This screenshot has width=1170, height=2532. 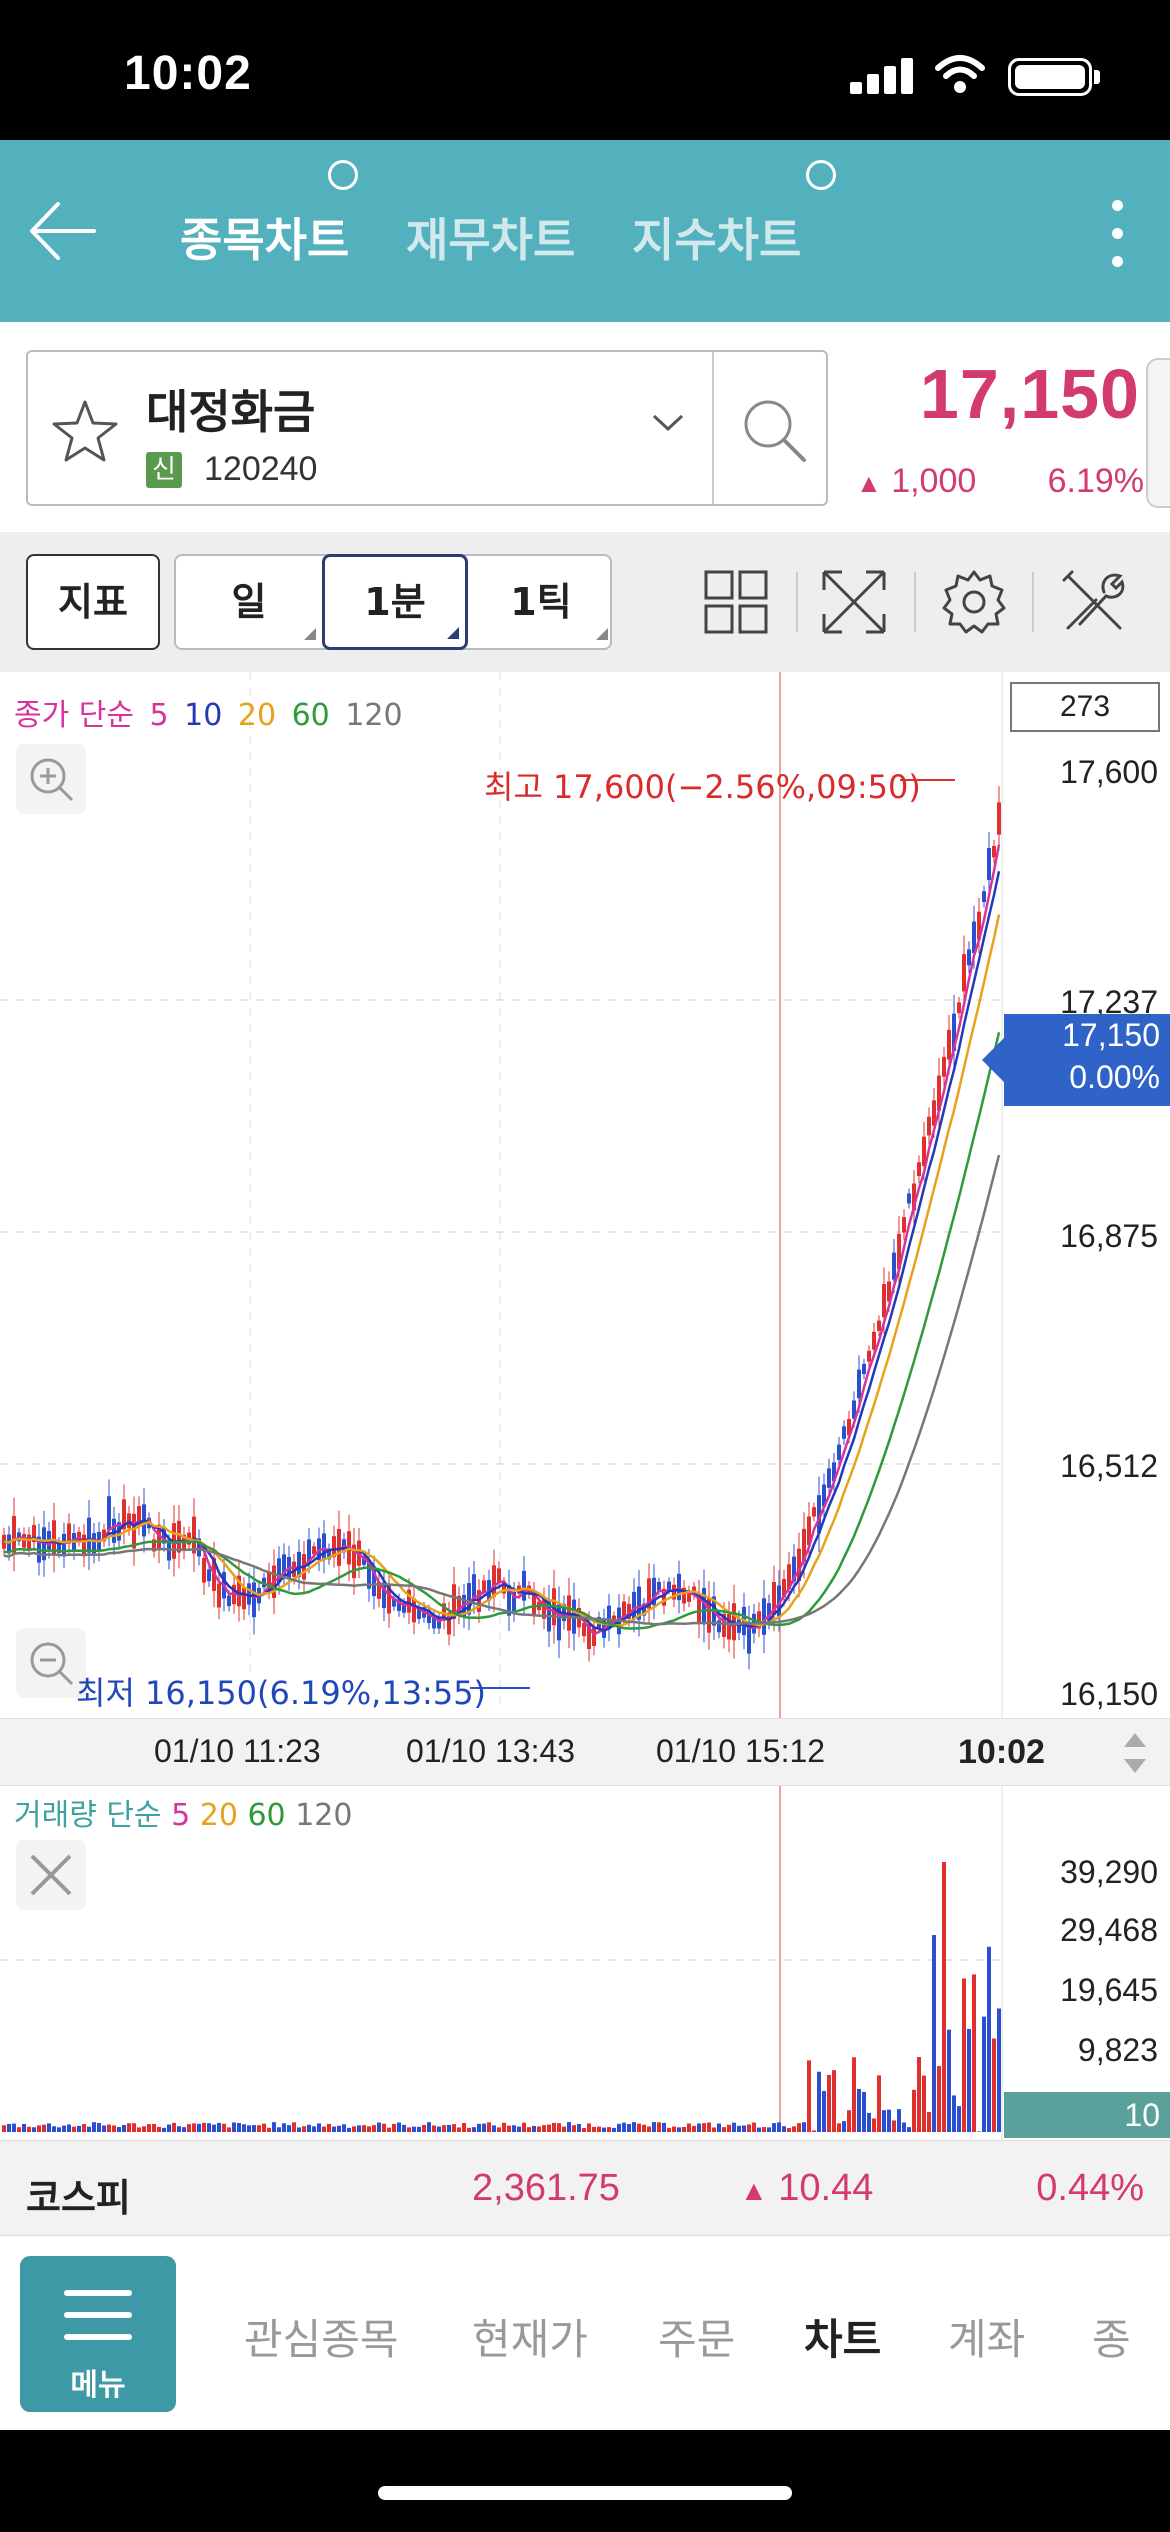 I want to click on stock-info-panel: 대정화금 신 120240 17,150 ▲ 1,000 6.19%, so click(x=585, y=427).